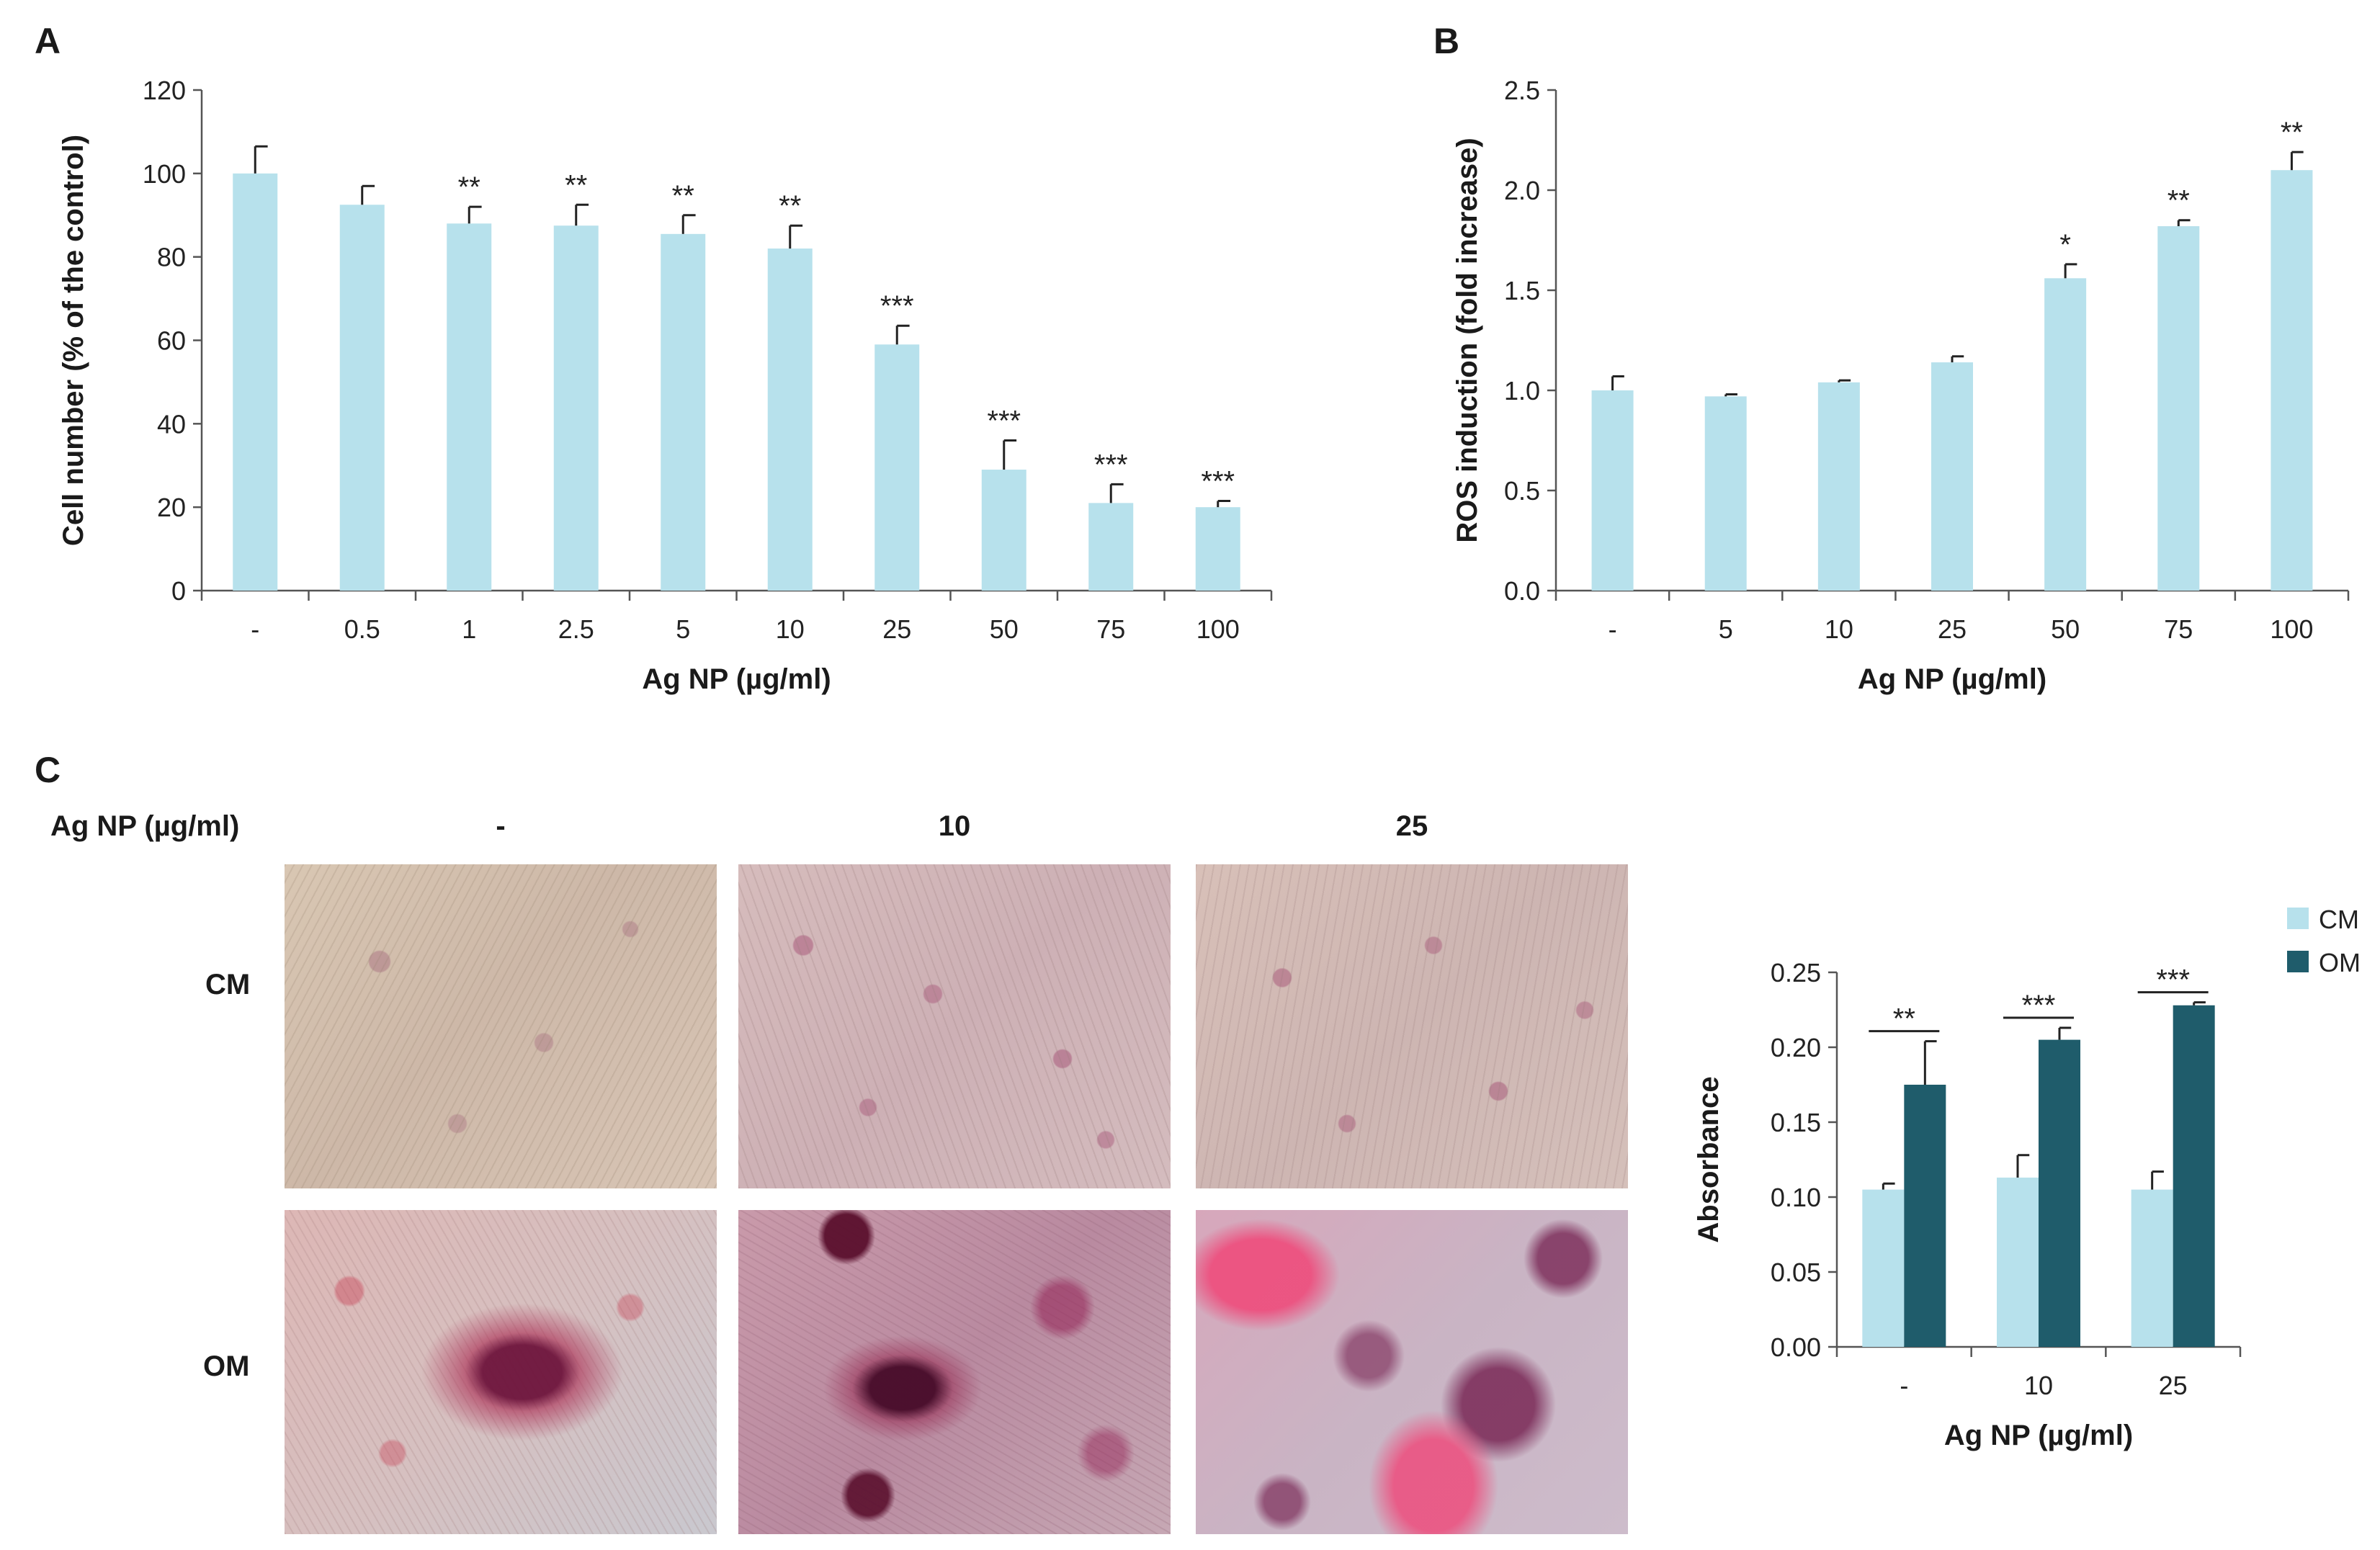 The height and width of the screenshot is (1550, 2380). Describe the element at coordinates (2339, 920) in the screenshot. I see `legend-label: CM` at that location.